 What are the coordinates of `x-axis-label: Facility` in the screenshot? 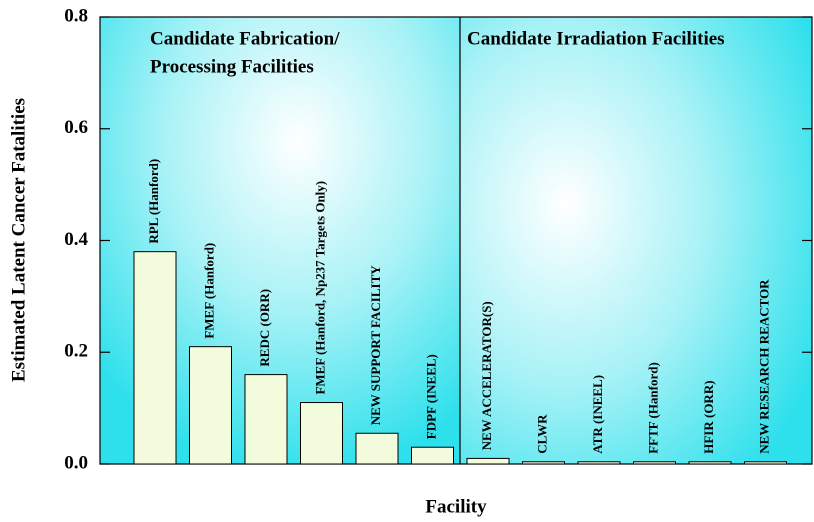 It's located at (456, 506).